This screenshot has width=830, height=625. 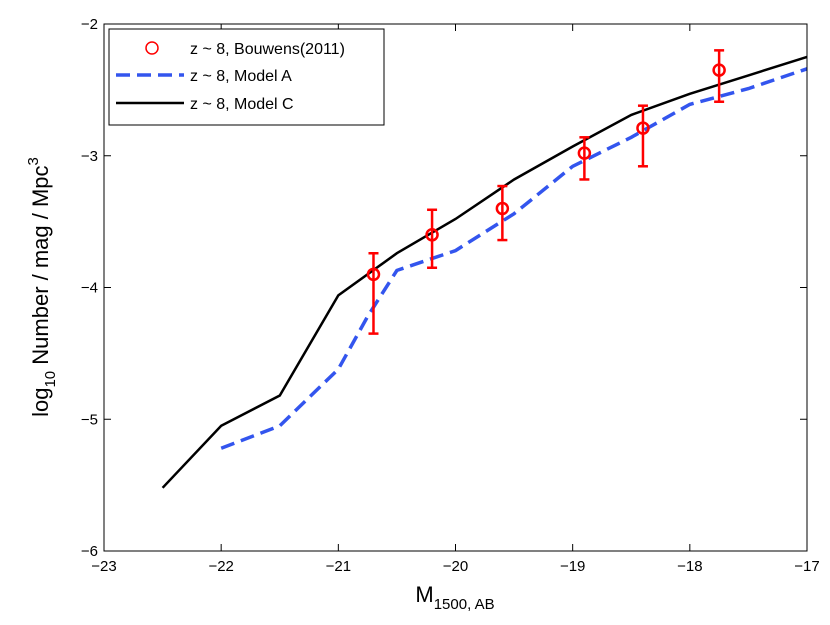 What do you see at coordinates (338, 566) in the screenshot?
I see `x-tick-label: −21` at bounding box center [338, 566].